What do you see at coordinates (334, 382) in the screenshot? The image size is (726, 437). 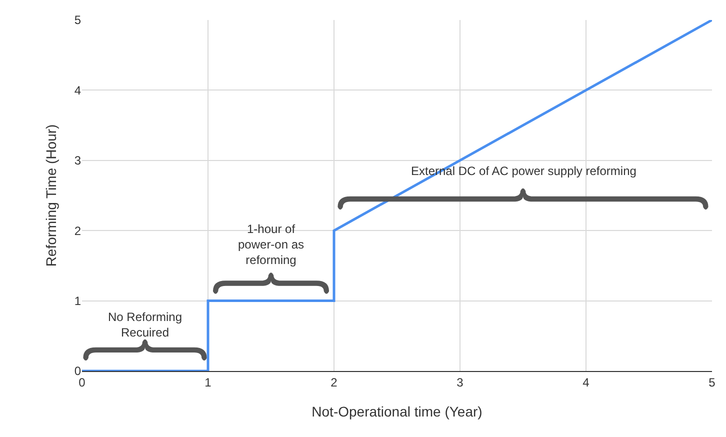 I see `x-tick-label: 2` at bounding box center [334, 382].